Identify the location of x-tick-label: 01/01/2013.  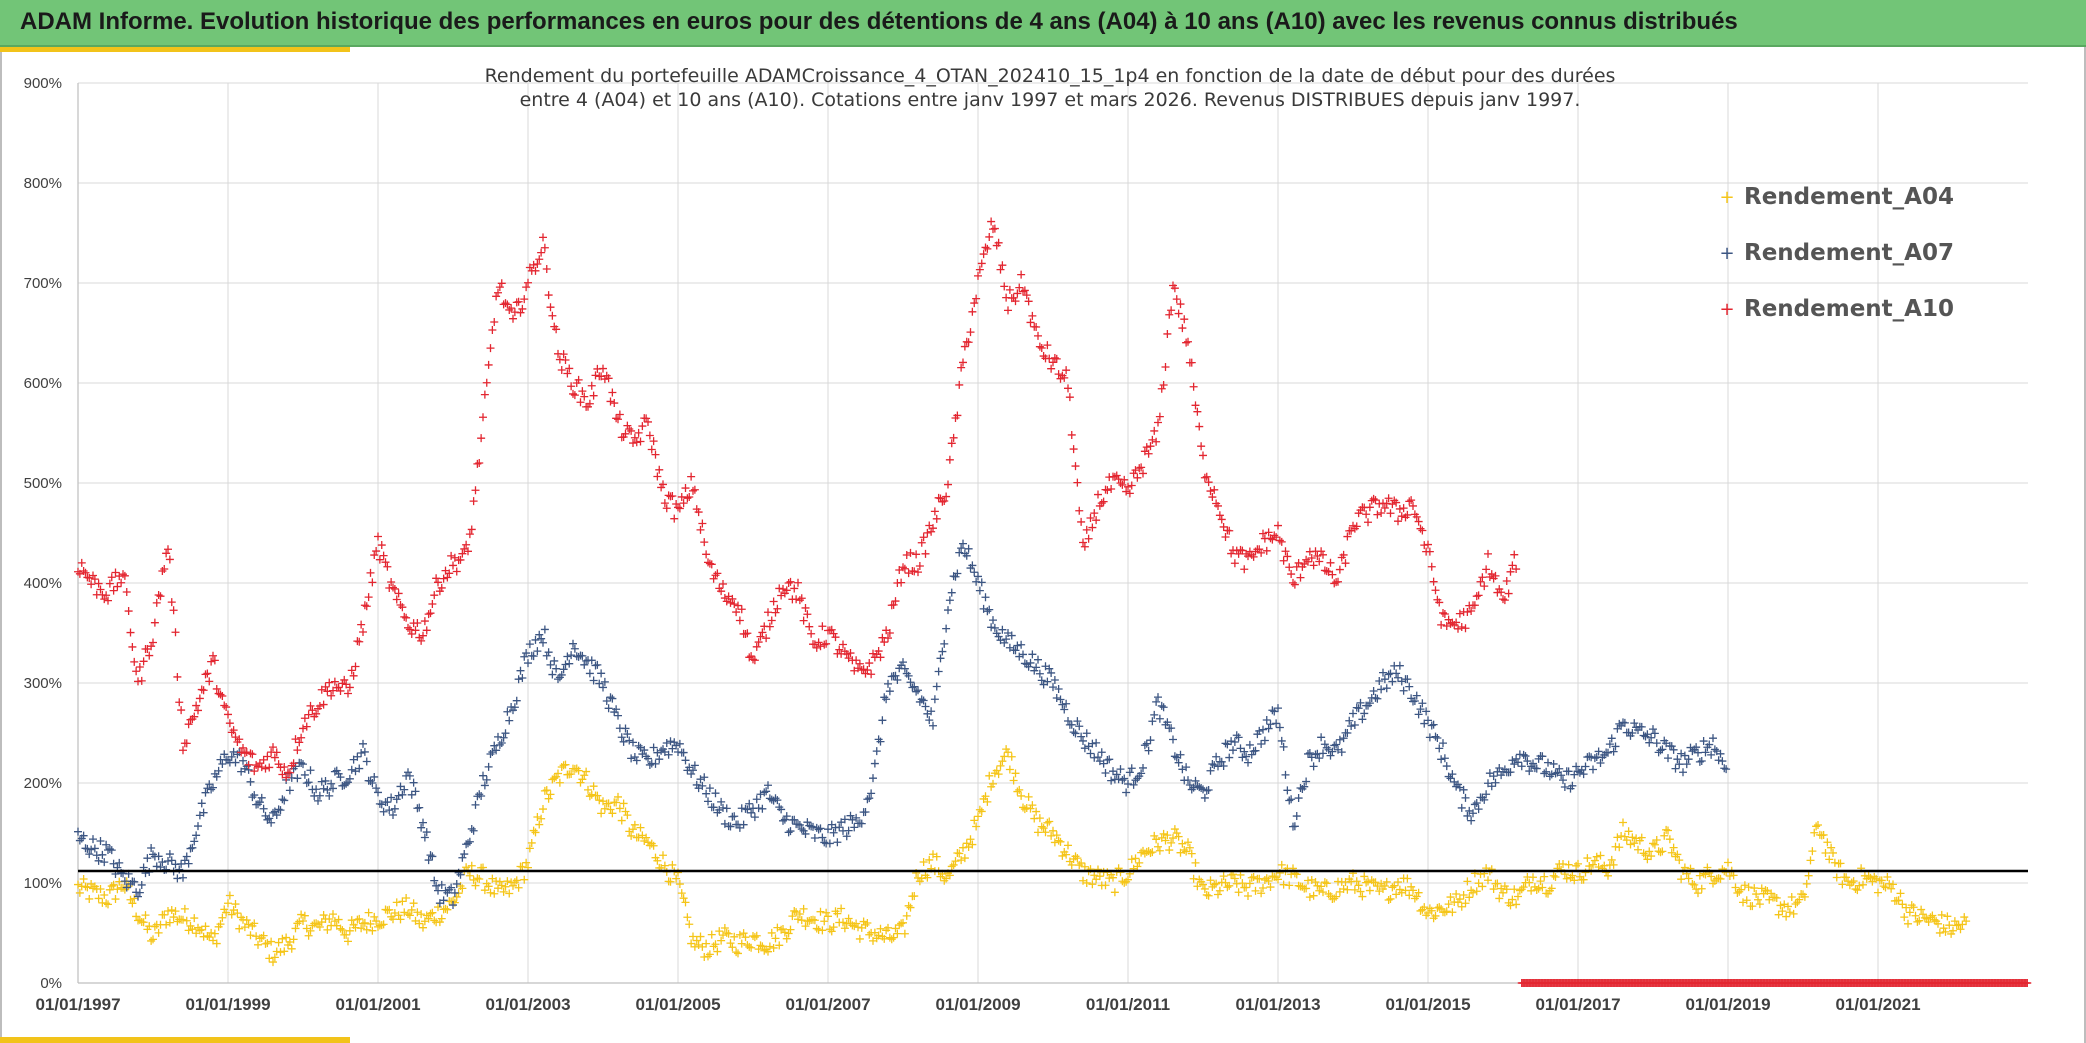
(1277, 1004).